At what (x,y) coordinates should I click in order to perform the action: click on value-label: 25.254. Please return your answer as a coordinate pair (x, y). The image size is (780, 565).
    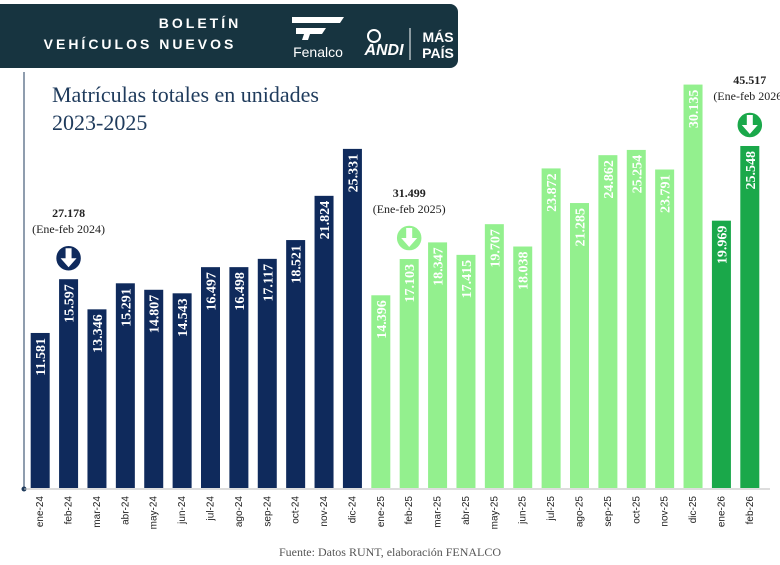
    Looking at the image, I should click on (637, 174).